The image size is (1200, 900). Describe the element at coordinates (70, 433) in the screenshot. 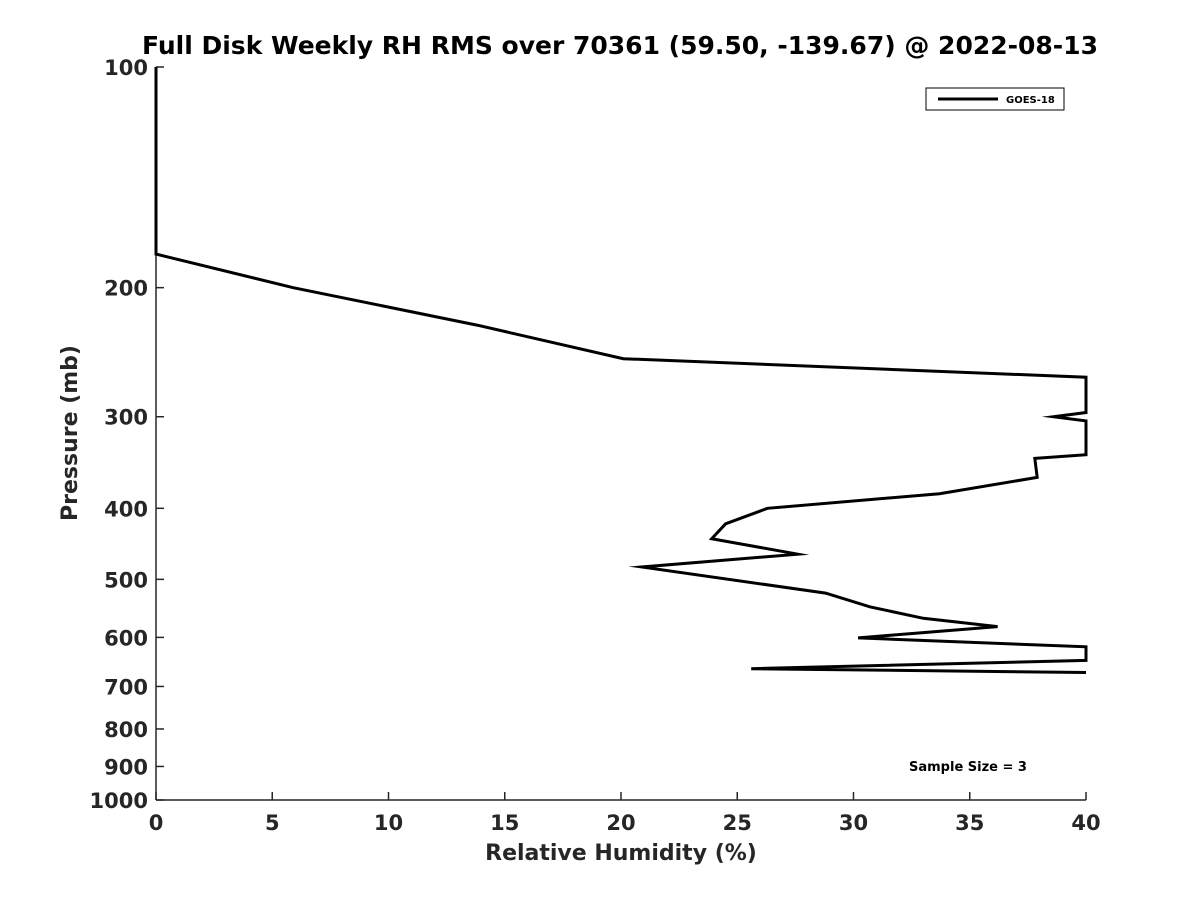

I see `y-axis-label: Pressure (mb)` at that location.